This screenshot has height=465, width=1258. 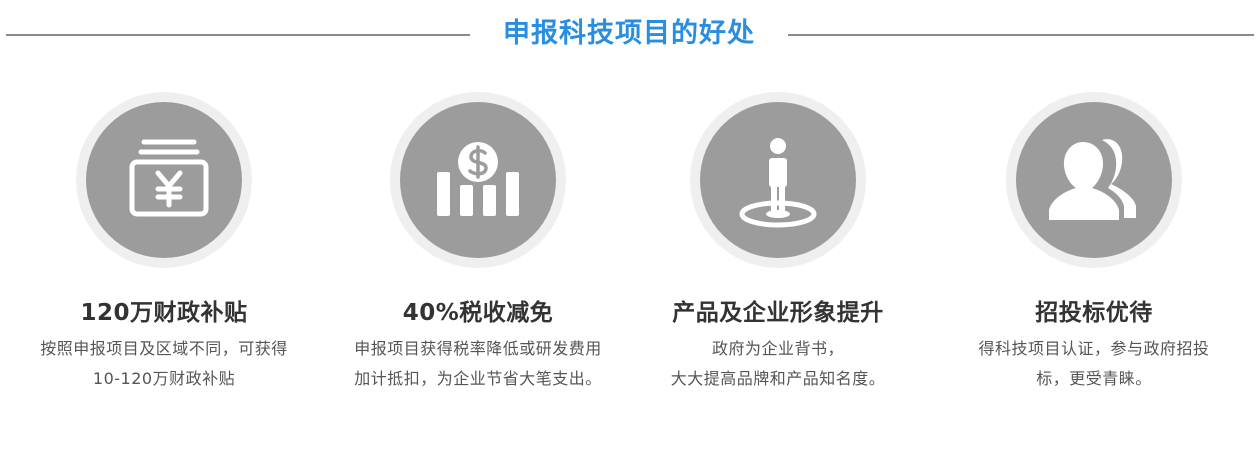 I want to click on card-description: 申报项目获得税率降低或研发费用加计抵扣，为企业节省大笔支出。, so click(x=478, y=363).